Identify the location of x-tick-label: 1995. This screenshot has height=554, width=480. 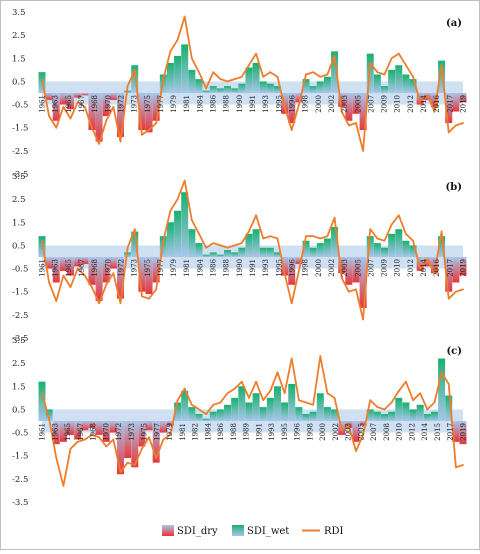
(279, 104).